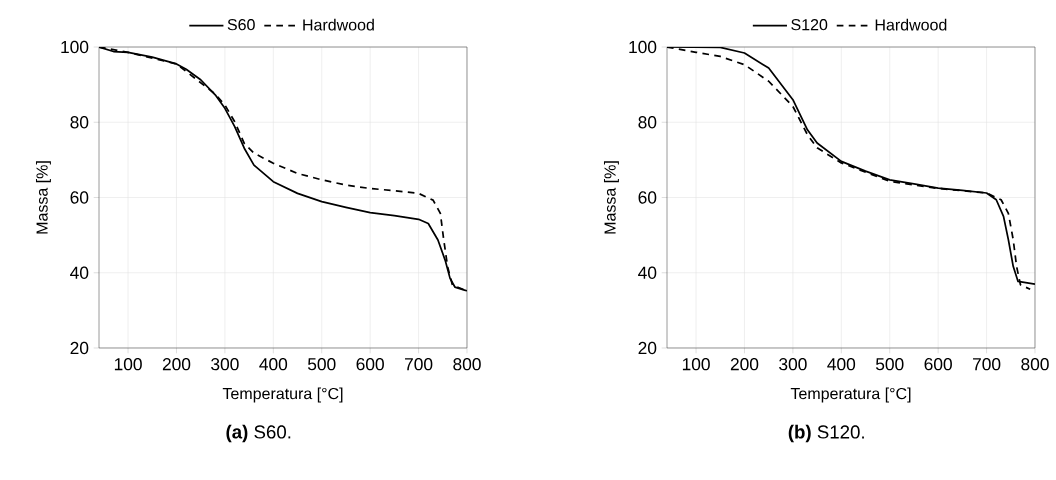  Describe the element at coordinates (241, 25) in the screenshot. I see `legend-label: S60` at that location.